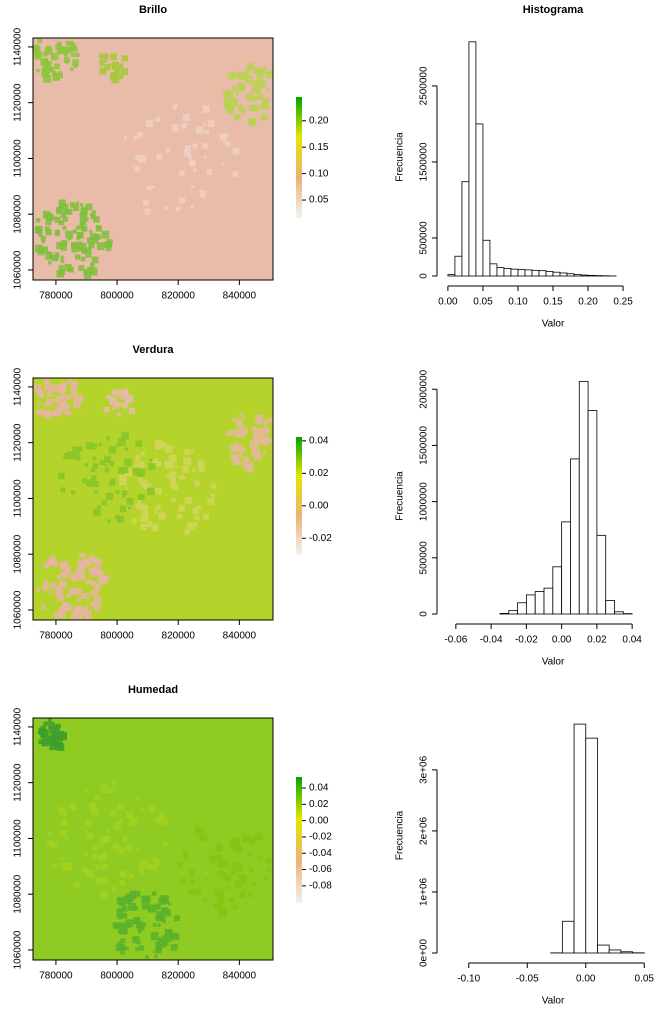  I want to click on chart-title: Verdura, so click(154, 350).